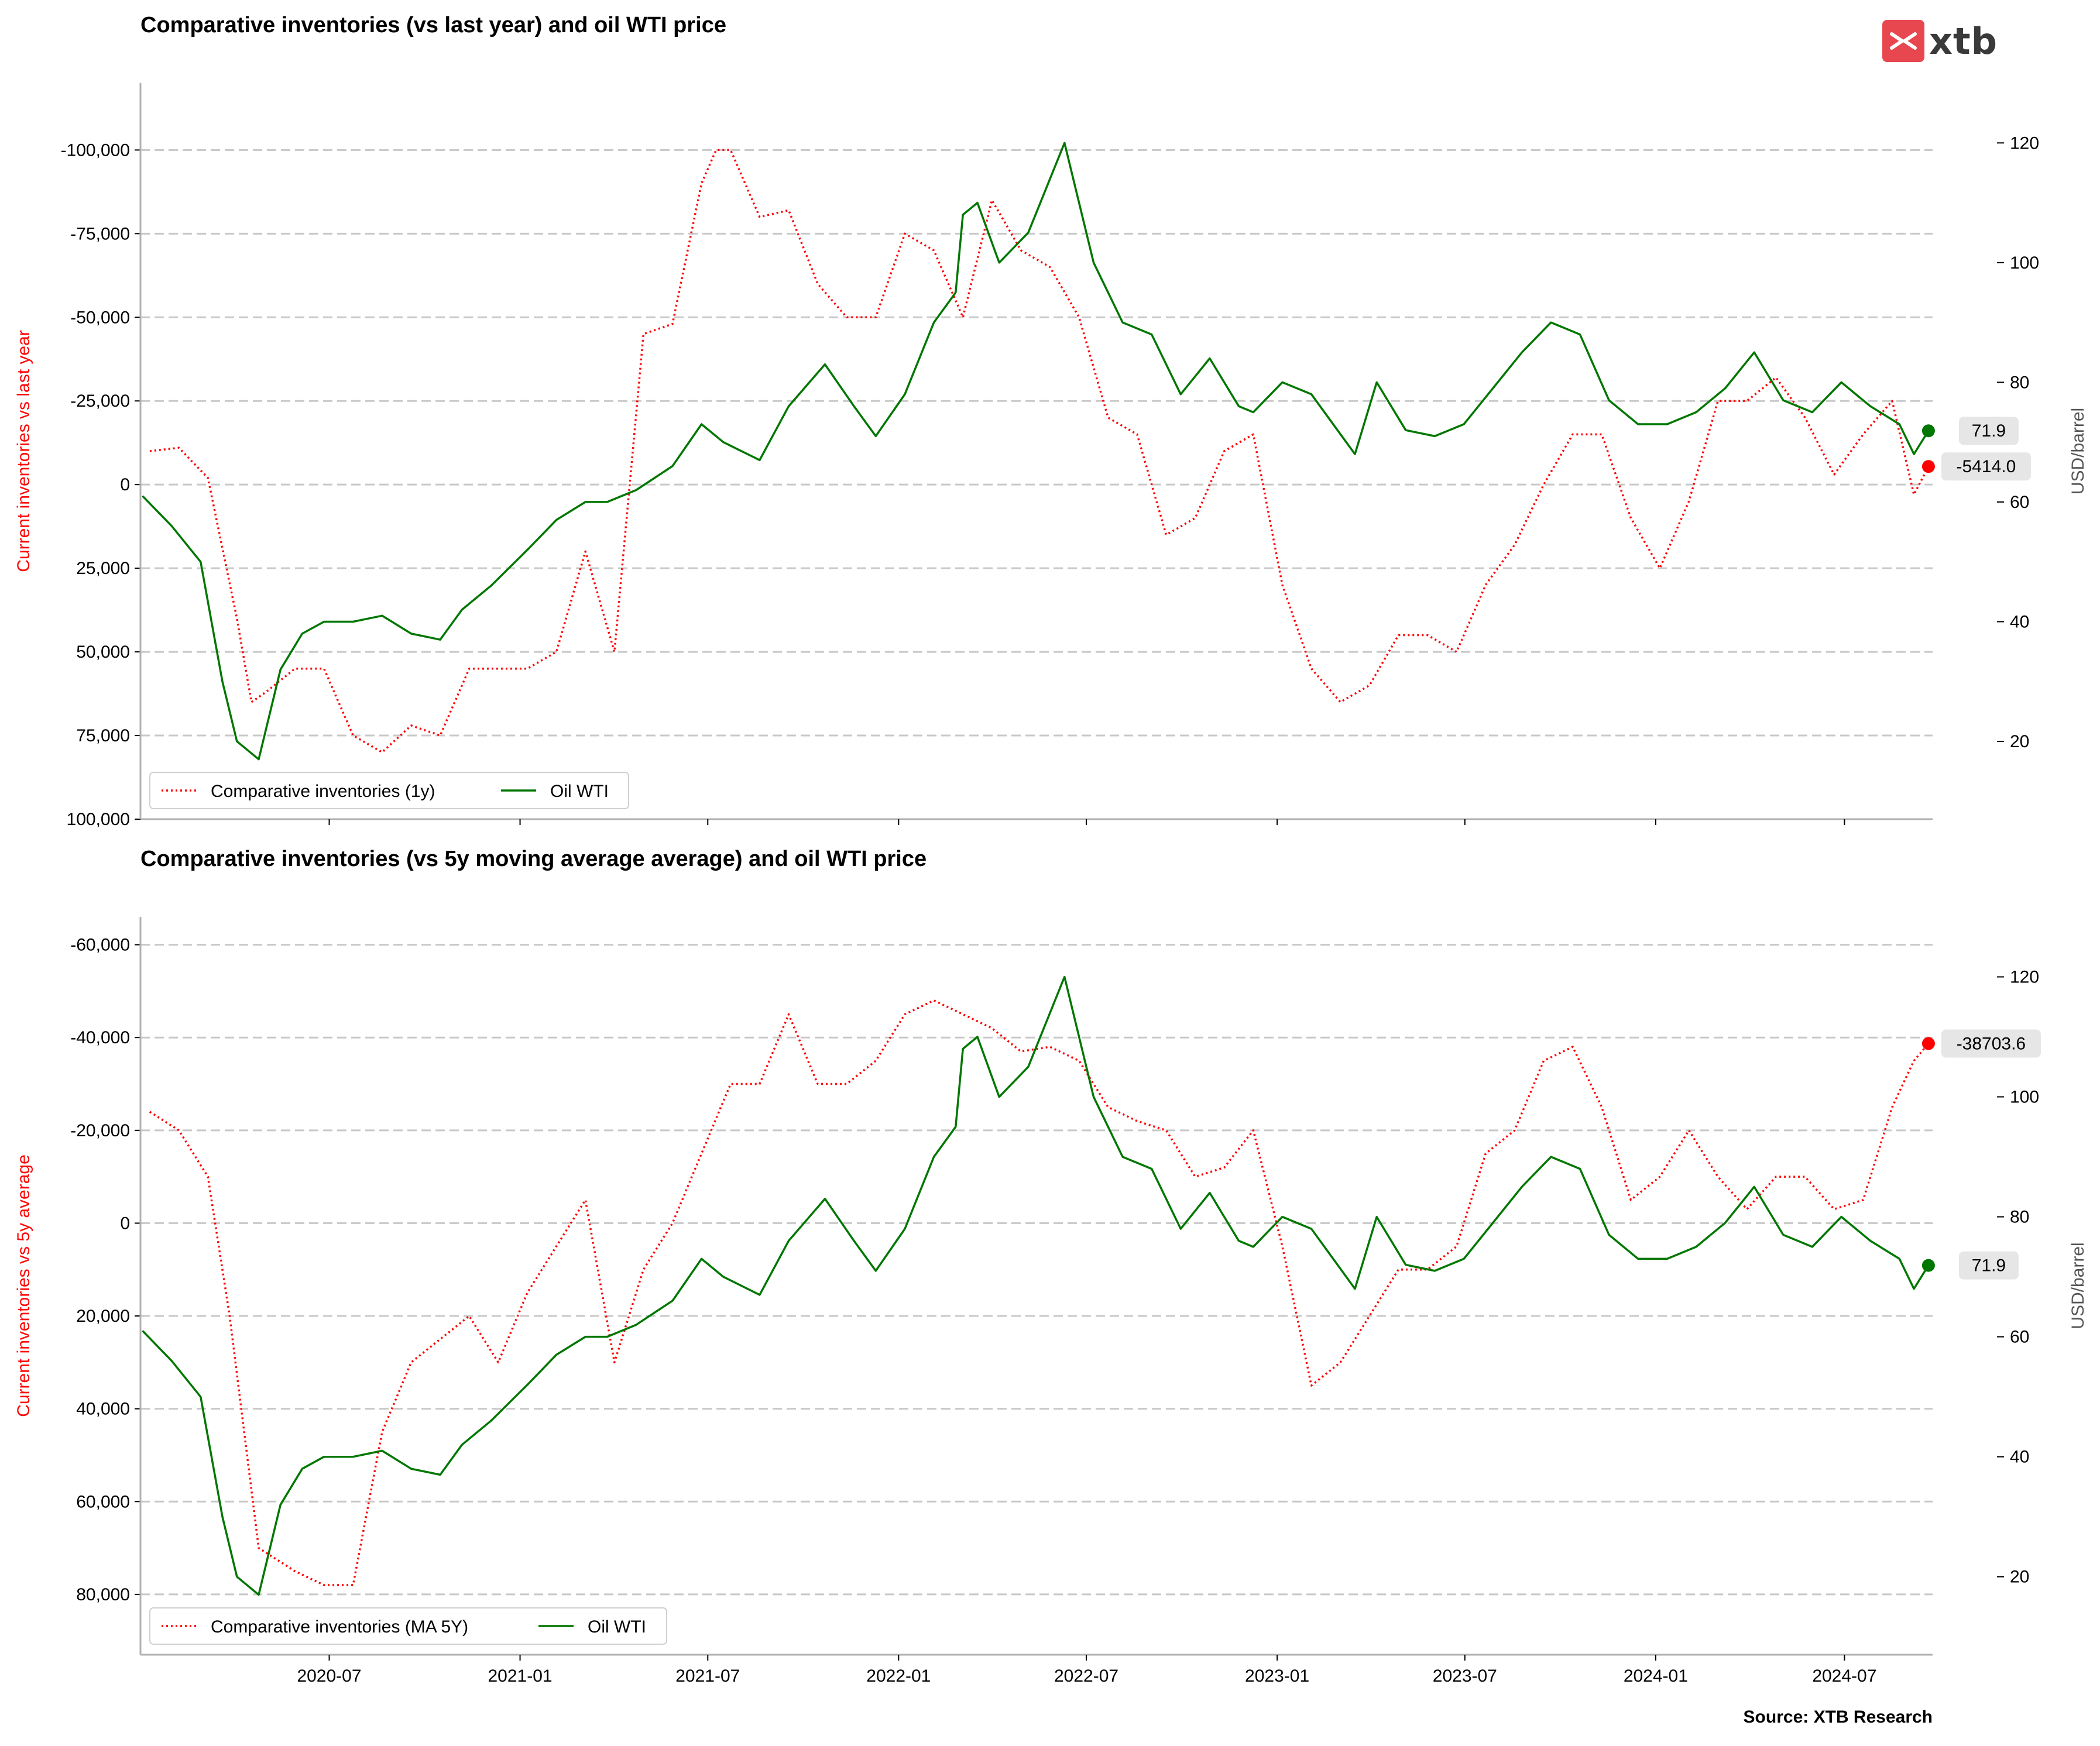 The height and width of the screenshot is (1746, 2100). Describe the element at coordinates (1465, 1676) in the screenshot. I see `x-tick-label: 2023-07` at that location.